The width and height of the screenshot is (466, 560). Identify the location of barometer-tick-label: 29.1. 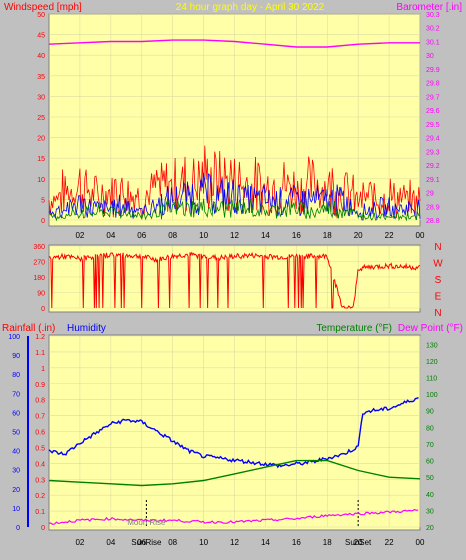
(433, 180).